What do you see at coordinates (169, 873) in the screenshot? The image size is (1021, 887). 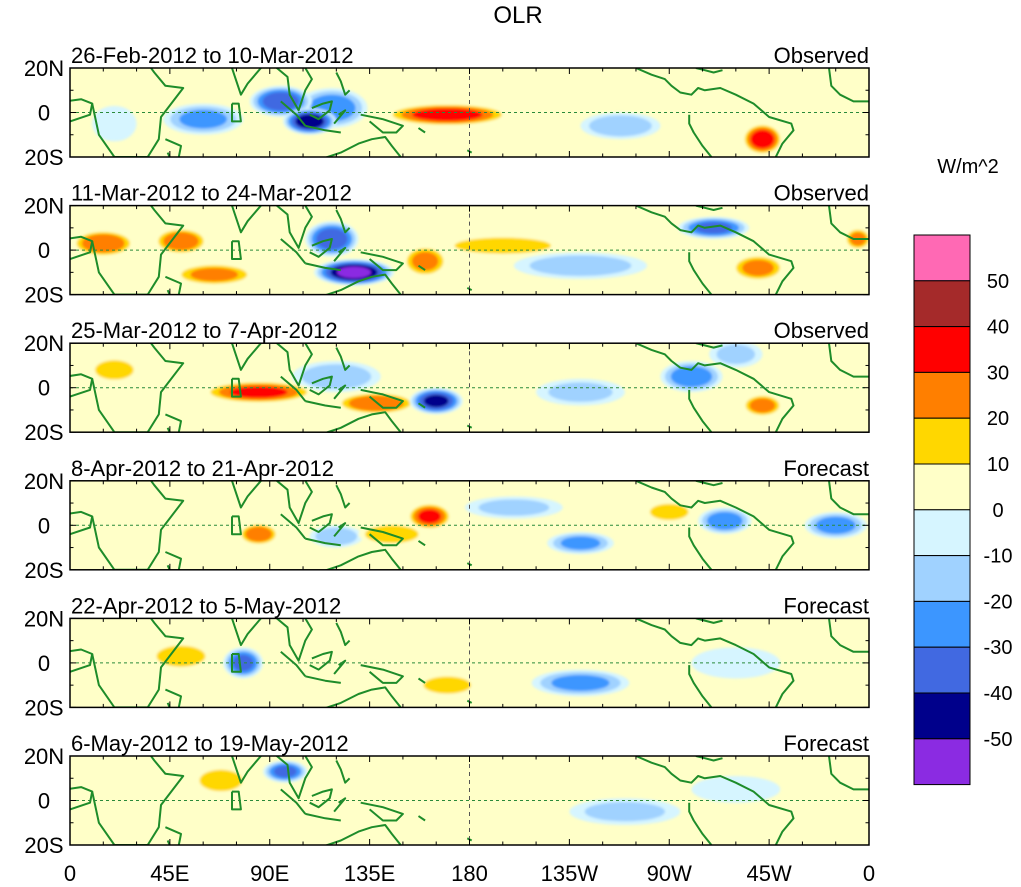 I see `x-tick-label: 45E` at bounding box center [169, 873].